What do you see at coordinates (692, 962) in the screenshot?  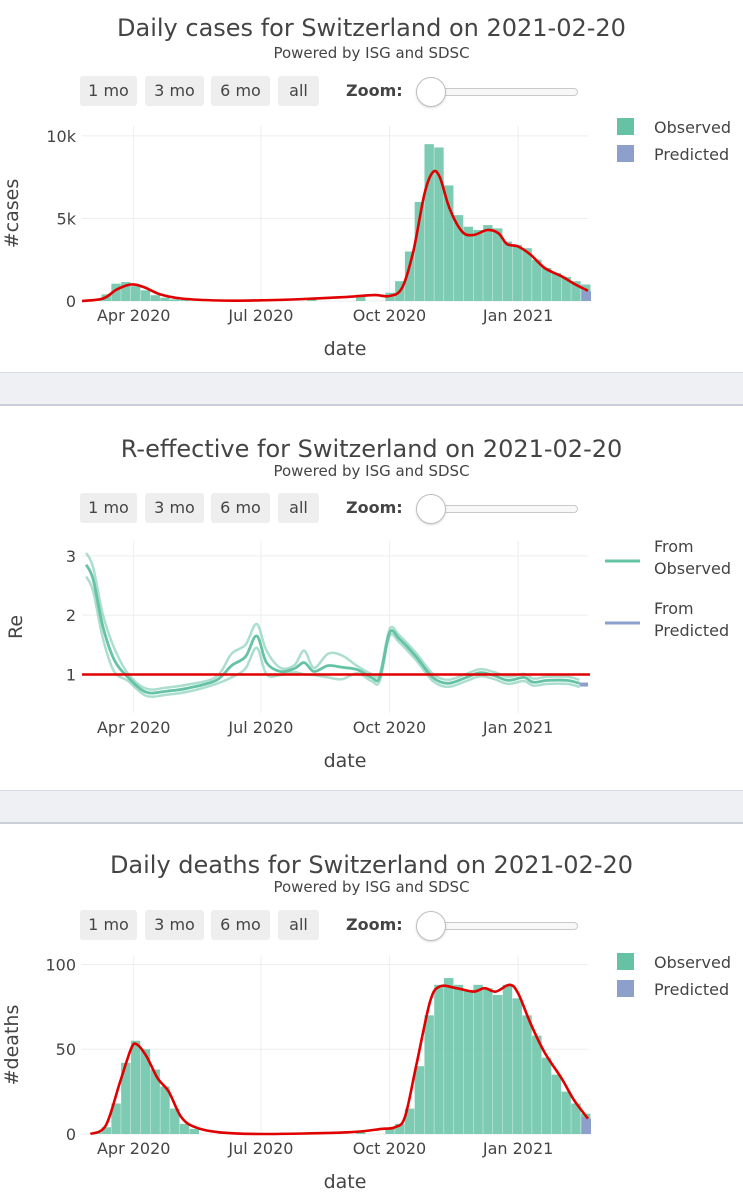 I see `deaths-legend-observed-label: Observed` at bounding box center [692, 962].